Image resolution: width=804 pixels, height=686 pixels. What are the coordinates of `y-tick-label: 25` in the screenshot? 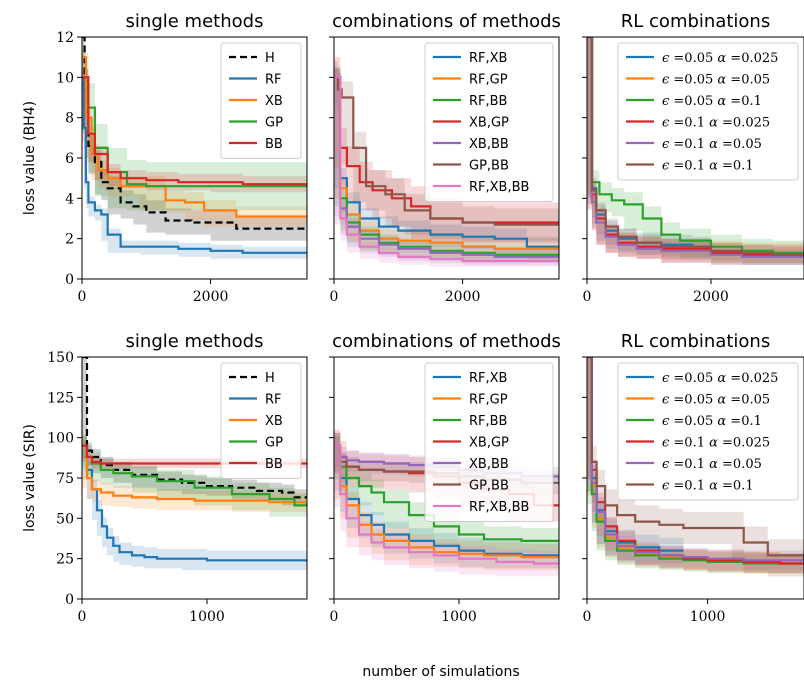 It's located at (65, 560).